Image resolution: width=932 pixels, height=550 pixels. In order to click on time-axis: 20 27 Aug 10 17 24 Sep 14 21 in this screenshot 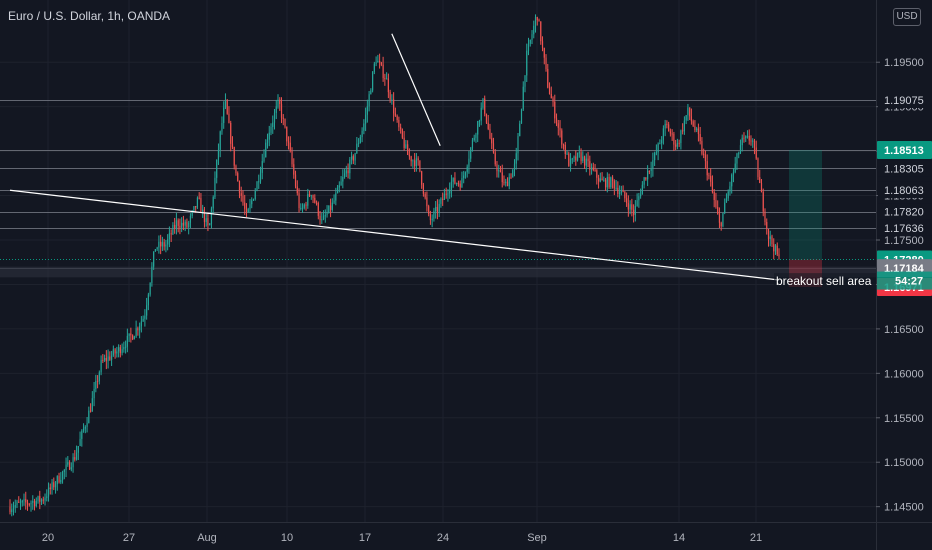, I will do `click(466, 533)`.